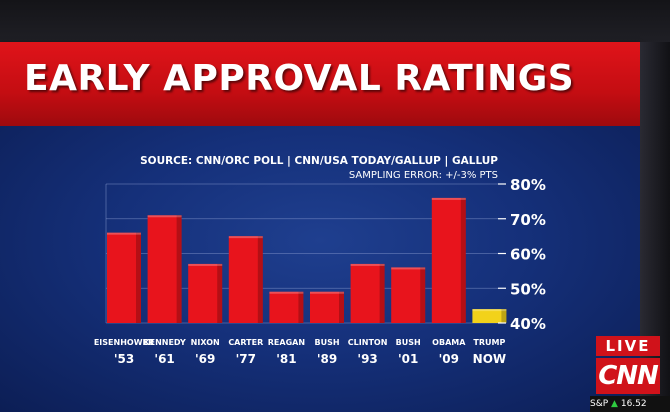 This screenshot has height=412, width=670. I want to click on x-tick-label: NIXON, so click(205, 342).